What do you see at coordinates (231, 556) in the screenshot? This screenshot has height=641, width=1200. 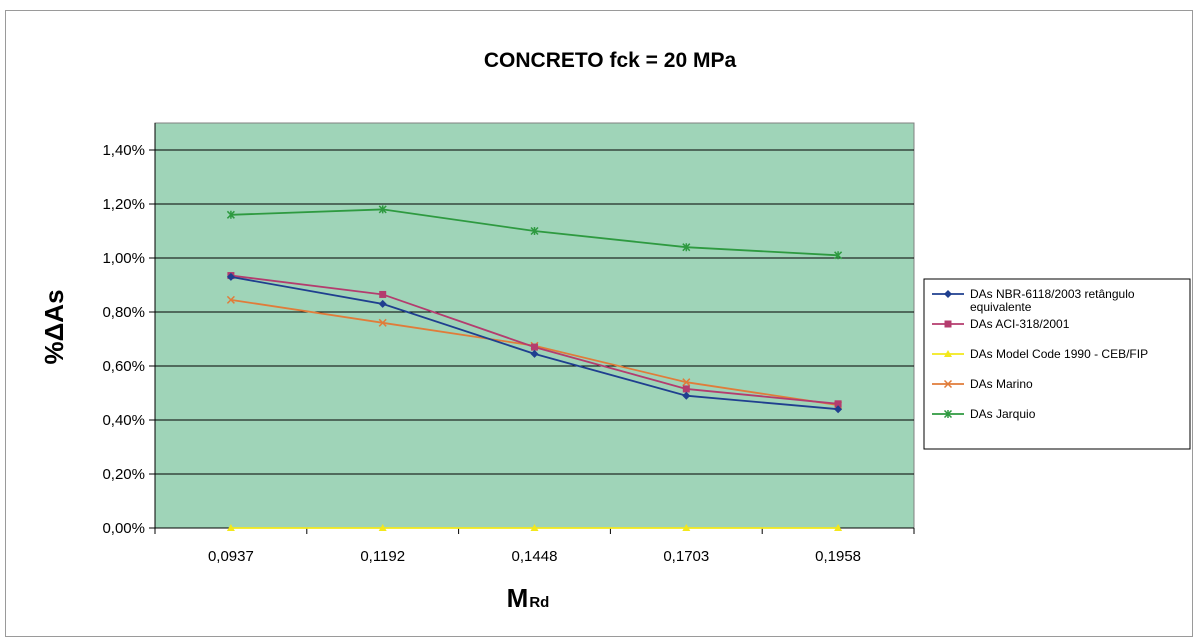 I see `x-tick-label: 0,0937` at bounding box center [231, 556].